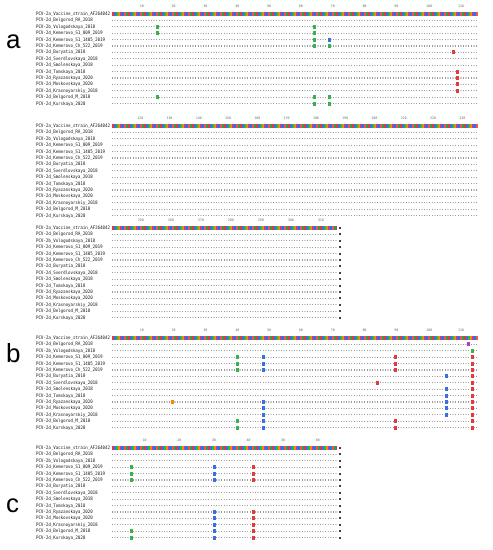 This screenshot has height=550, width=493. Describe the element at coordinates (69, 157) in the screenshot. I see `sequence-name: PCV-2d_Kemerovo_Ch_522_2019` at that location.